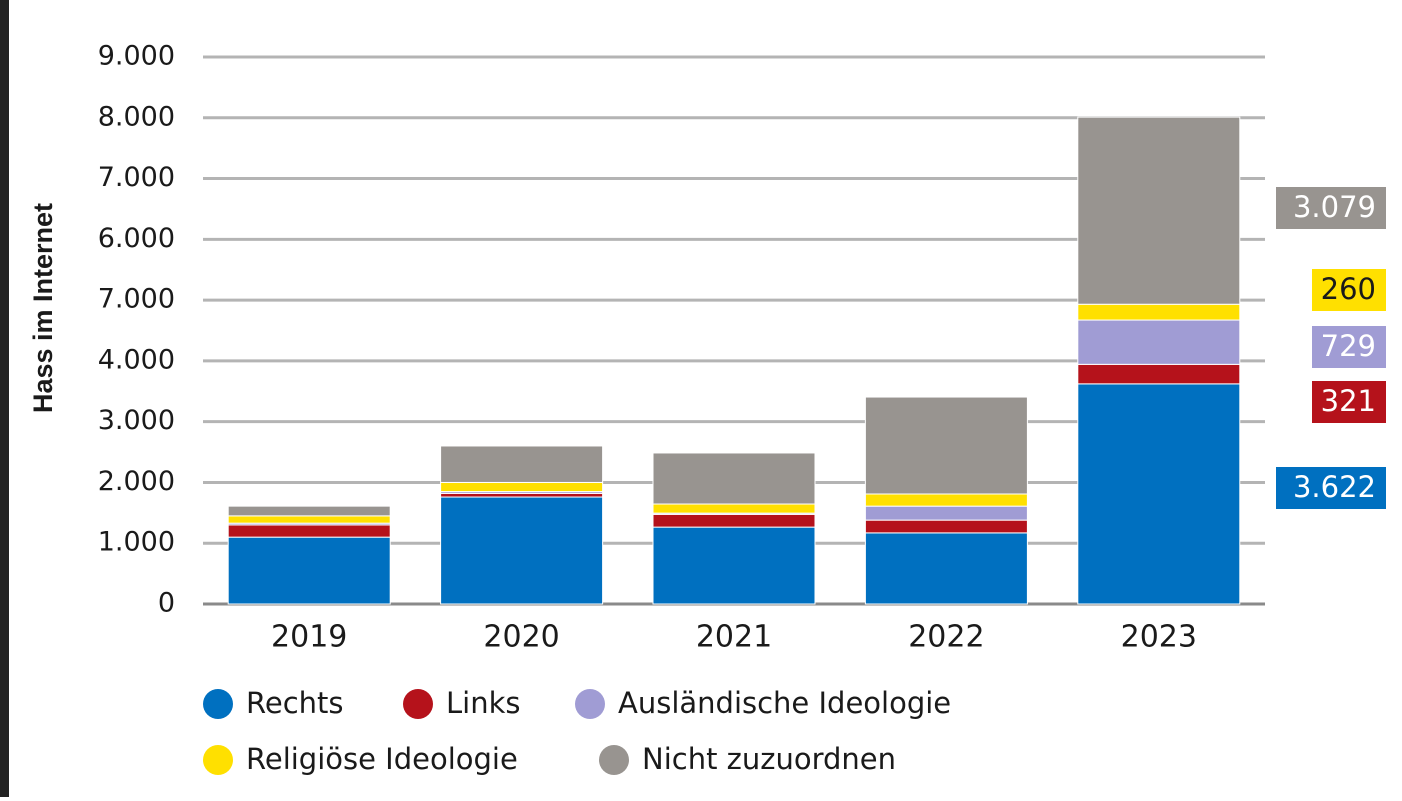 This screenshot has width=1402, height=801. Describe the element at coordinates (483, 703) in the screenshot. I see `legend-label: Links` at that location.